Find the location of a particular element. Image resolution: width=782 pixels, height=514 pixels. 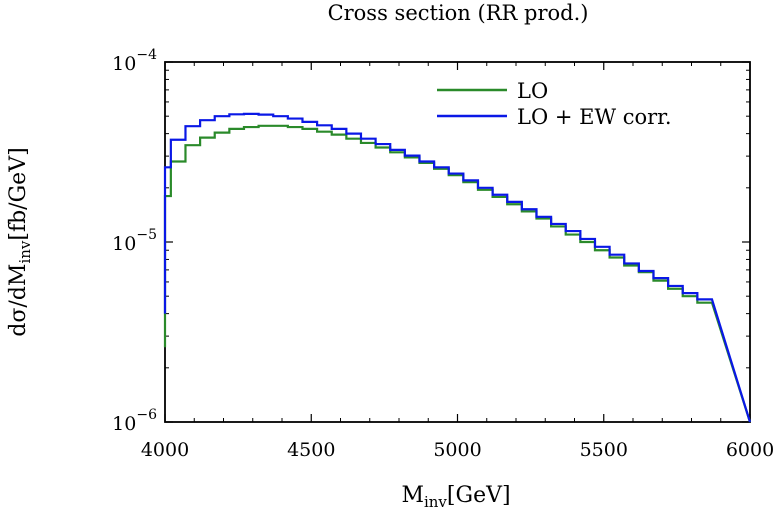

legend: LO LO + EW corr. is located at coordinates (554, 104).